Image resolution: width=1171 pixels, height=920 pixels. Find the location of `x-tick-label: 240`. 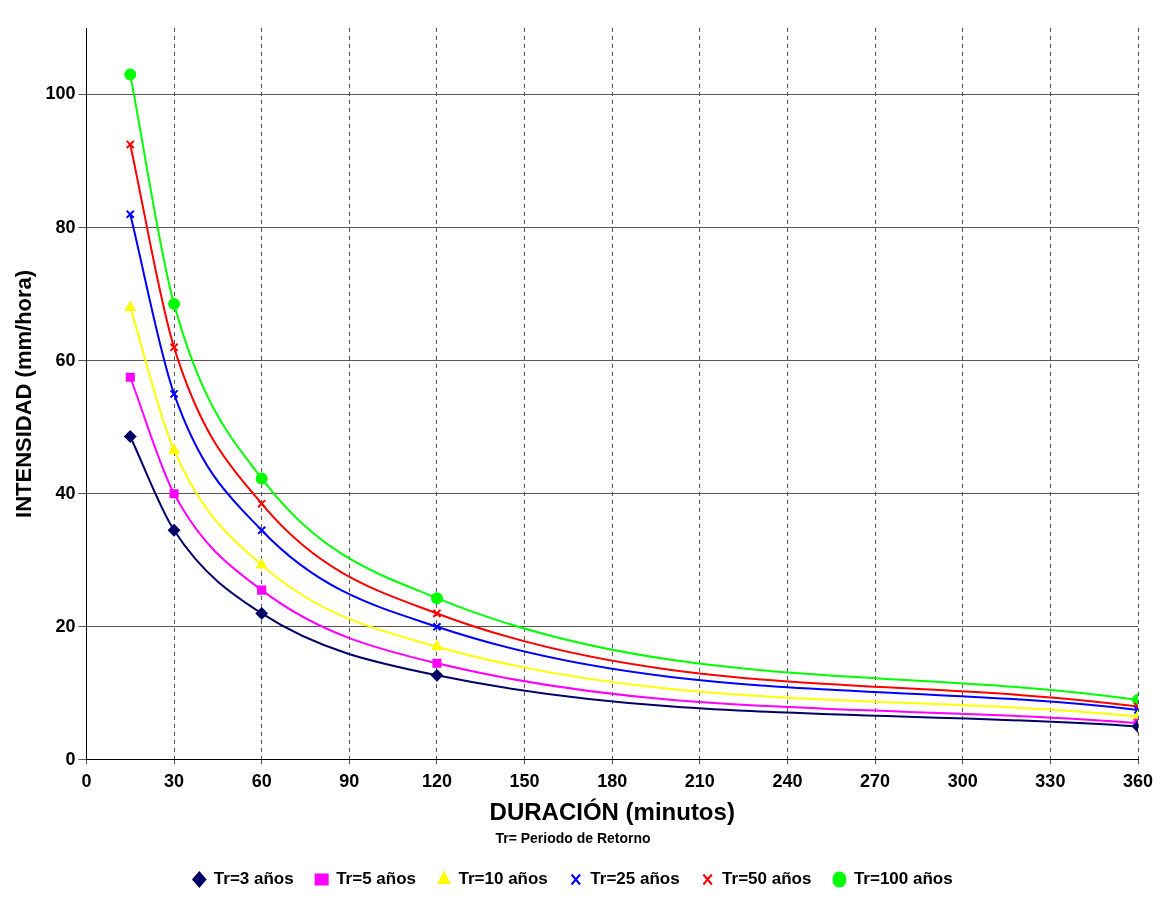

x-tick-label: 240 is located at coordinates (787, 780).